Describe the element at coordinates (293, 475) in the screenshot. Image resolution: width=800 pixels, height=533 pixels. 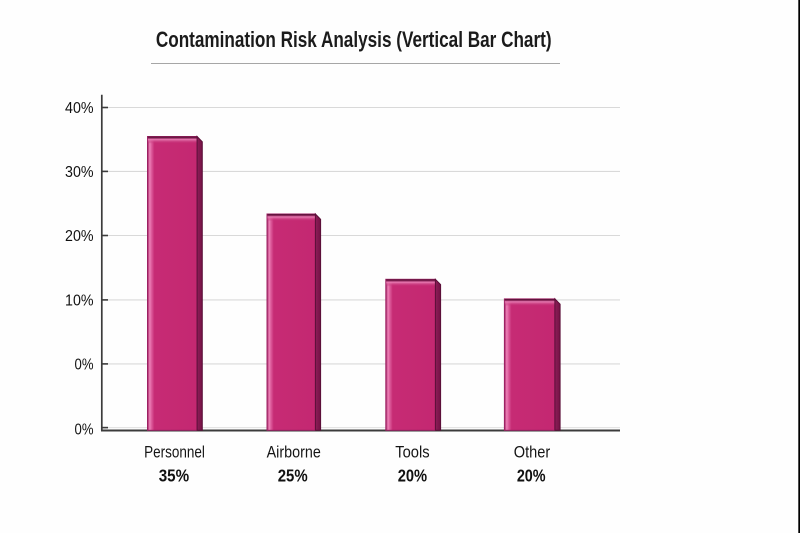
I see `svg-text: 25%` at that location.